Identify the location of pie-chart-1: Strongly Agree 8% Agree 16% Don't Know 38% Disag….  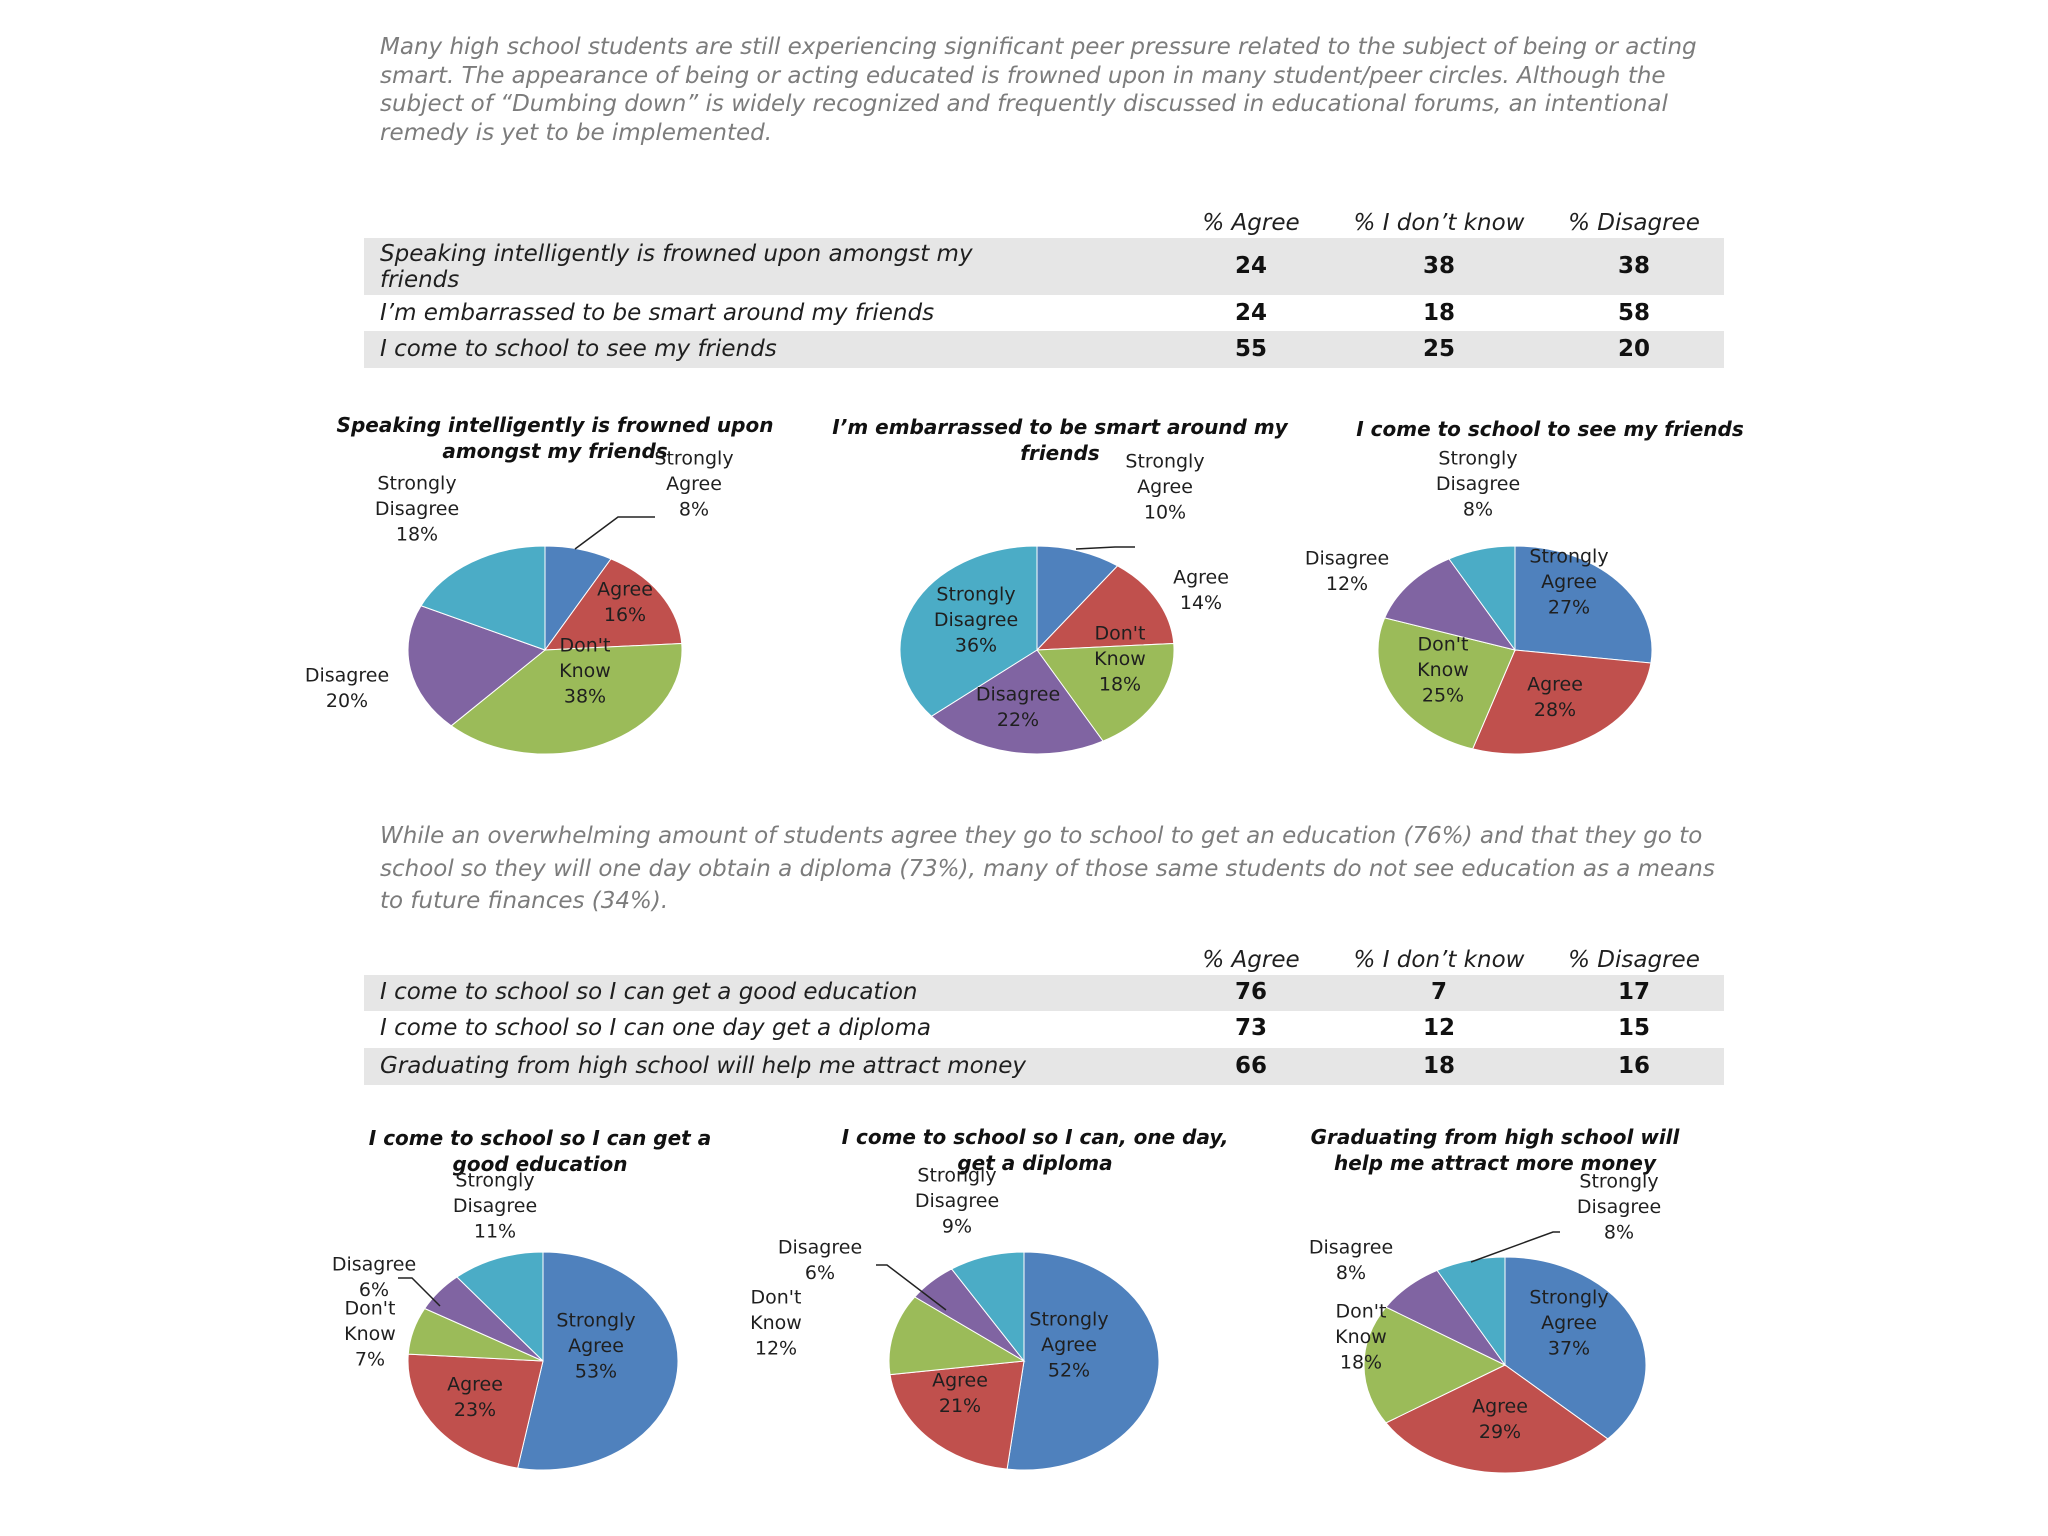
(519, 601).